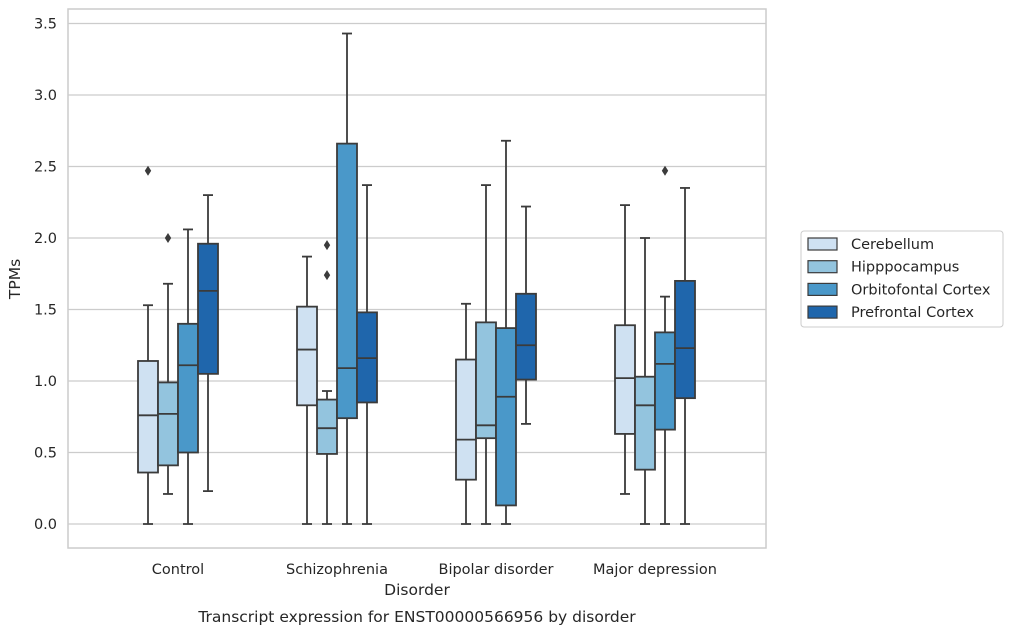 This screenshot has width=1014, height=634. What do you see at coordinates (892, 245) in the screenshot?
I see `legend-label: Cerebellum` at bounding box center [892, 245].